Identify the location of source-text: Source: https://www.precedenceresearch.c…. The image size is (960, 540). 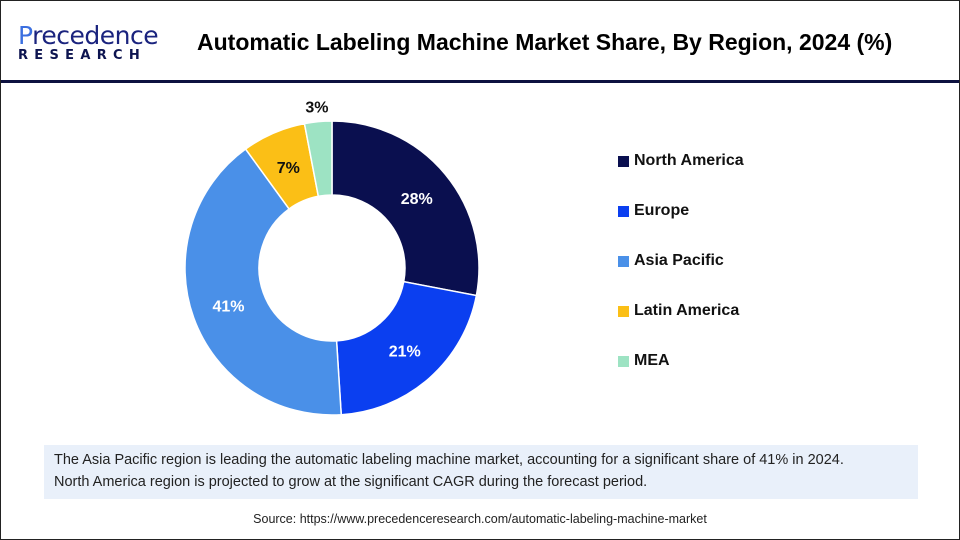
(480, 519).